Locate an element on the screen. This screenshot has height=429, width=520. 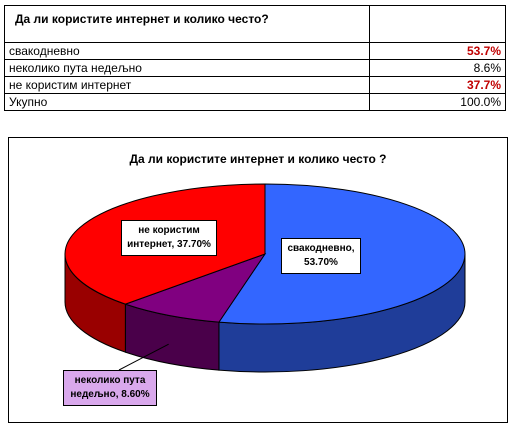
slice-weekly is located at coordinates (195, 288).